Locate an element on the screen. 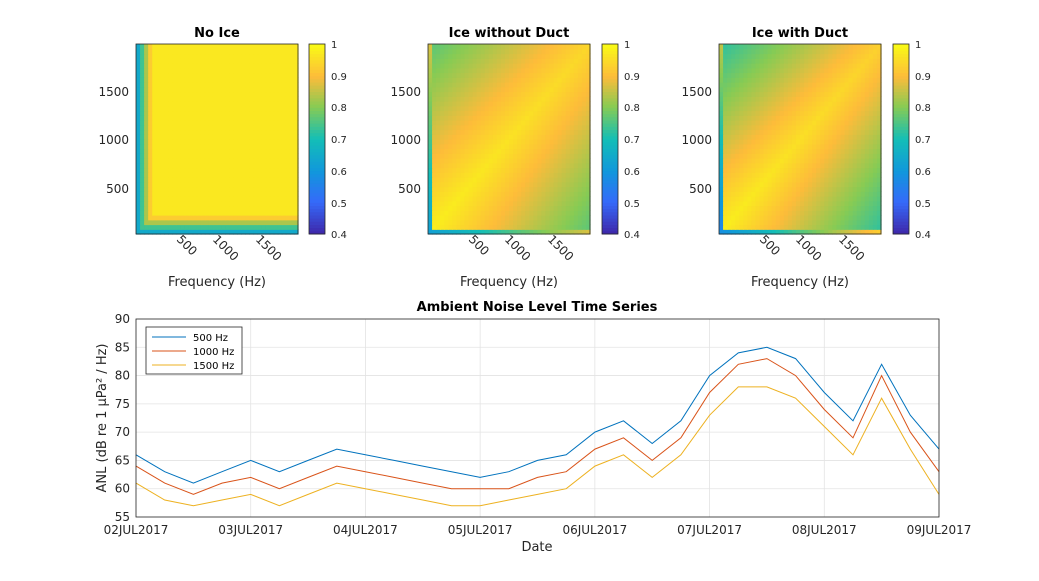 This screenshot has width=1039, height=581. x-tick-label: 1500 is located at coordinates (851, 247).